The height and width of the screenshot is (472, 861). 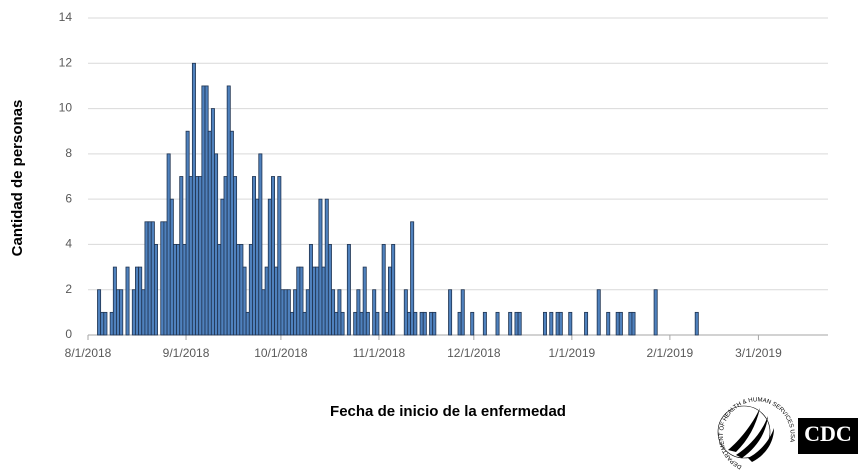 What do you see at coordinates (68, 153) in the screenshot?
I see `y-tick-label: 8` at bounding box center [68, 153].